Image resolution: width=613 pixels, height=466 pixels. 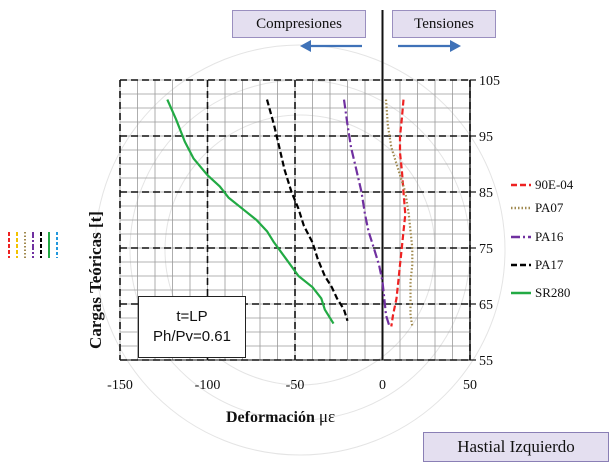 What do you see at coordinates (382, 385) in the screenshot?
I see `x-tick-label: 0` at bounding box center [382, 385].